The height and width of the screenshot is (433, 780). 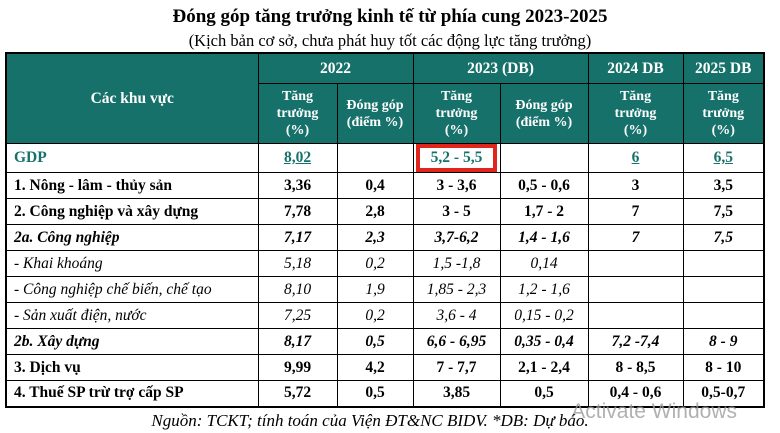 What do you see at coordinates (723, 393) in the screenshot?
I see `value-cell: 0,5-0,7` at bounding box center [723, 393].